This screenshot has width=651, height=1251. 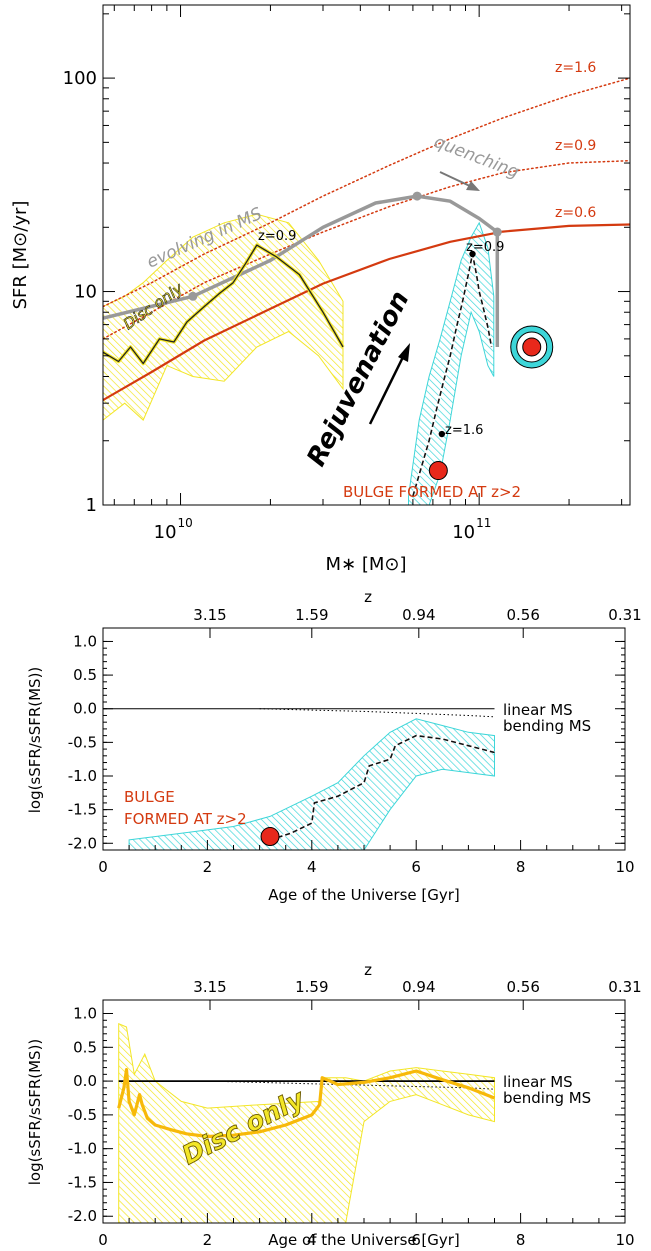 What do you see at coordinates (277, 236) in the screenshot?
I see `disc-z-label: z=0.9` at bounding box center [277, 236].